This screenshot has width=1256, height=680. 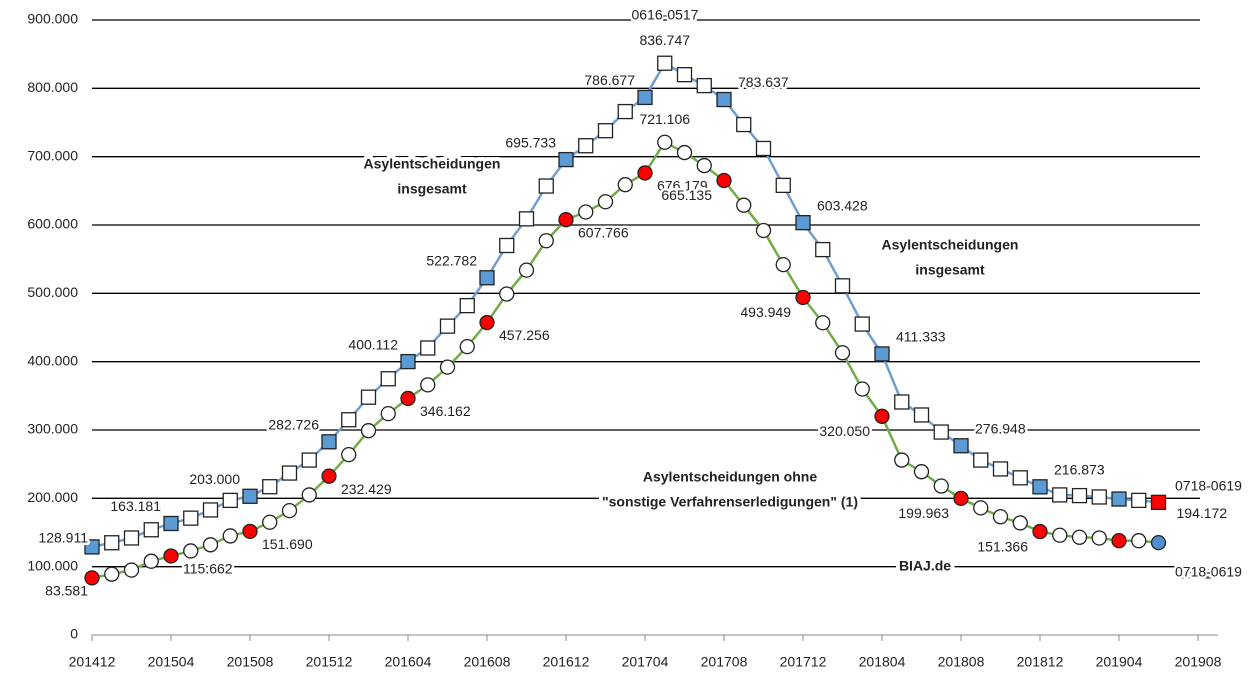 I want to click on y-tick-label: 600.000, so click(x=52, y=224).